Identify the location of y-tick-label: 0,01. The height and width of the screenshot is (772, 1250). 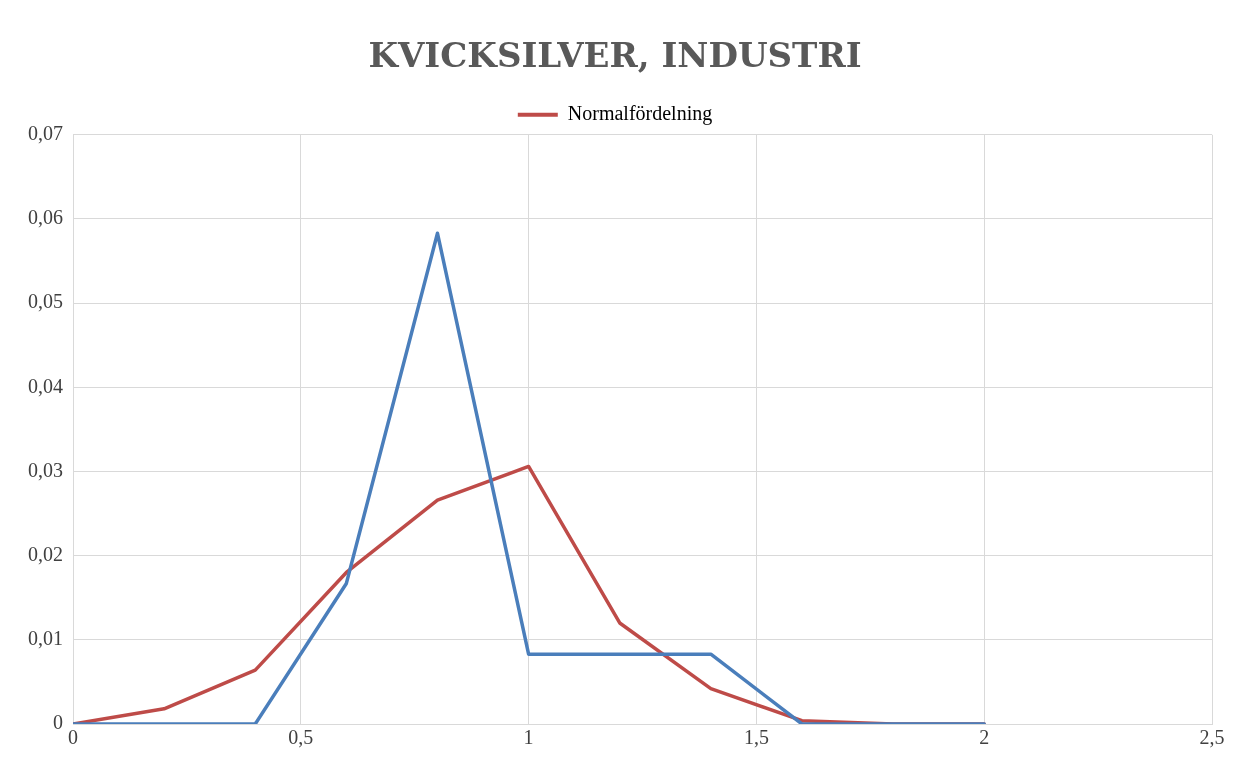
(45, 638).